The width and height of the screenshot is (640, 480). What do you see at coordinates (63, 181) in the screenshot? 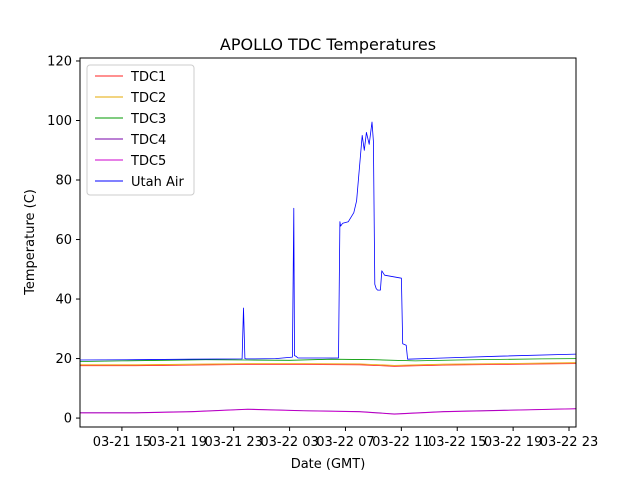
I see `y-tick-label: 80` at bounding box center [63, 181].